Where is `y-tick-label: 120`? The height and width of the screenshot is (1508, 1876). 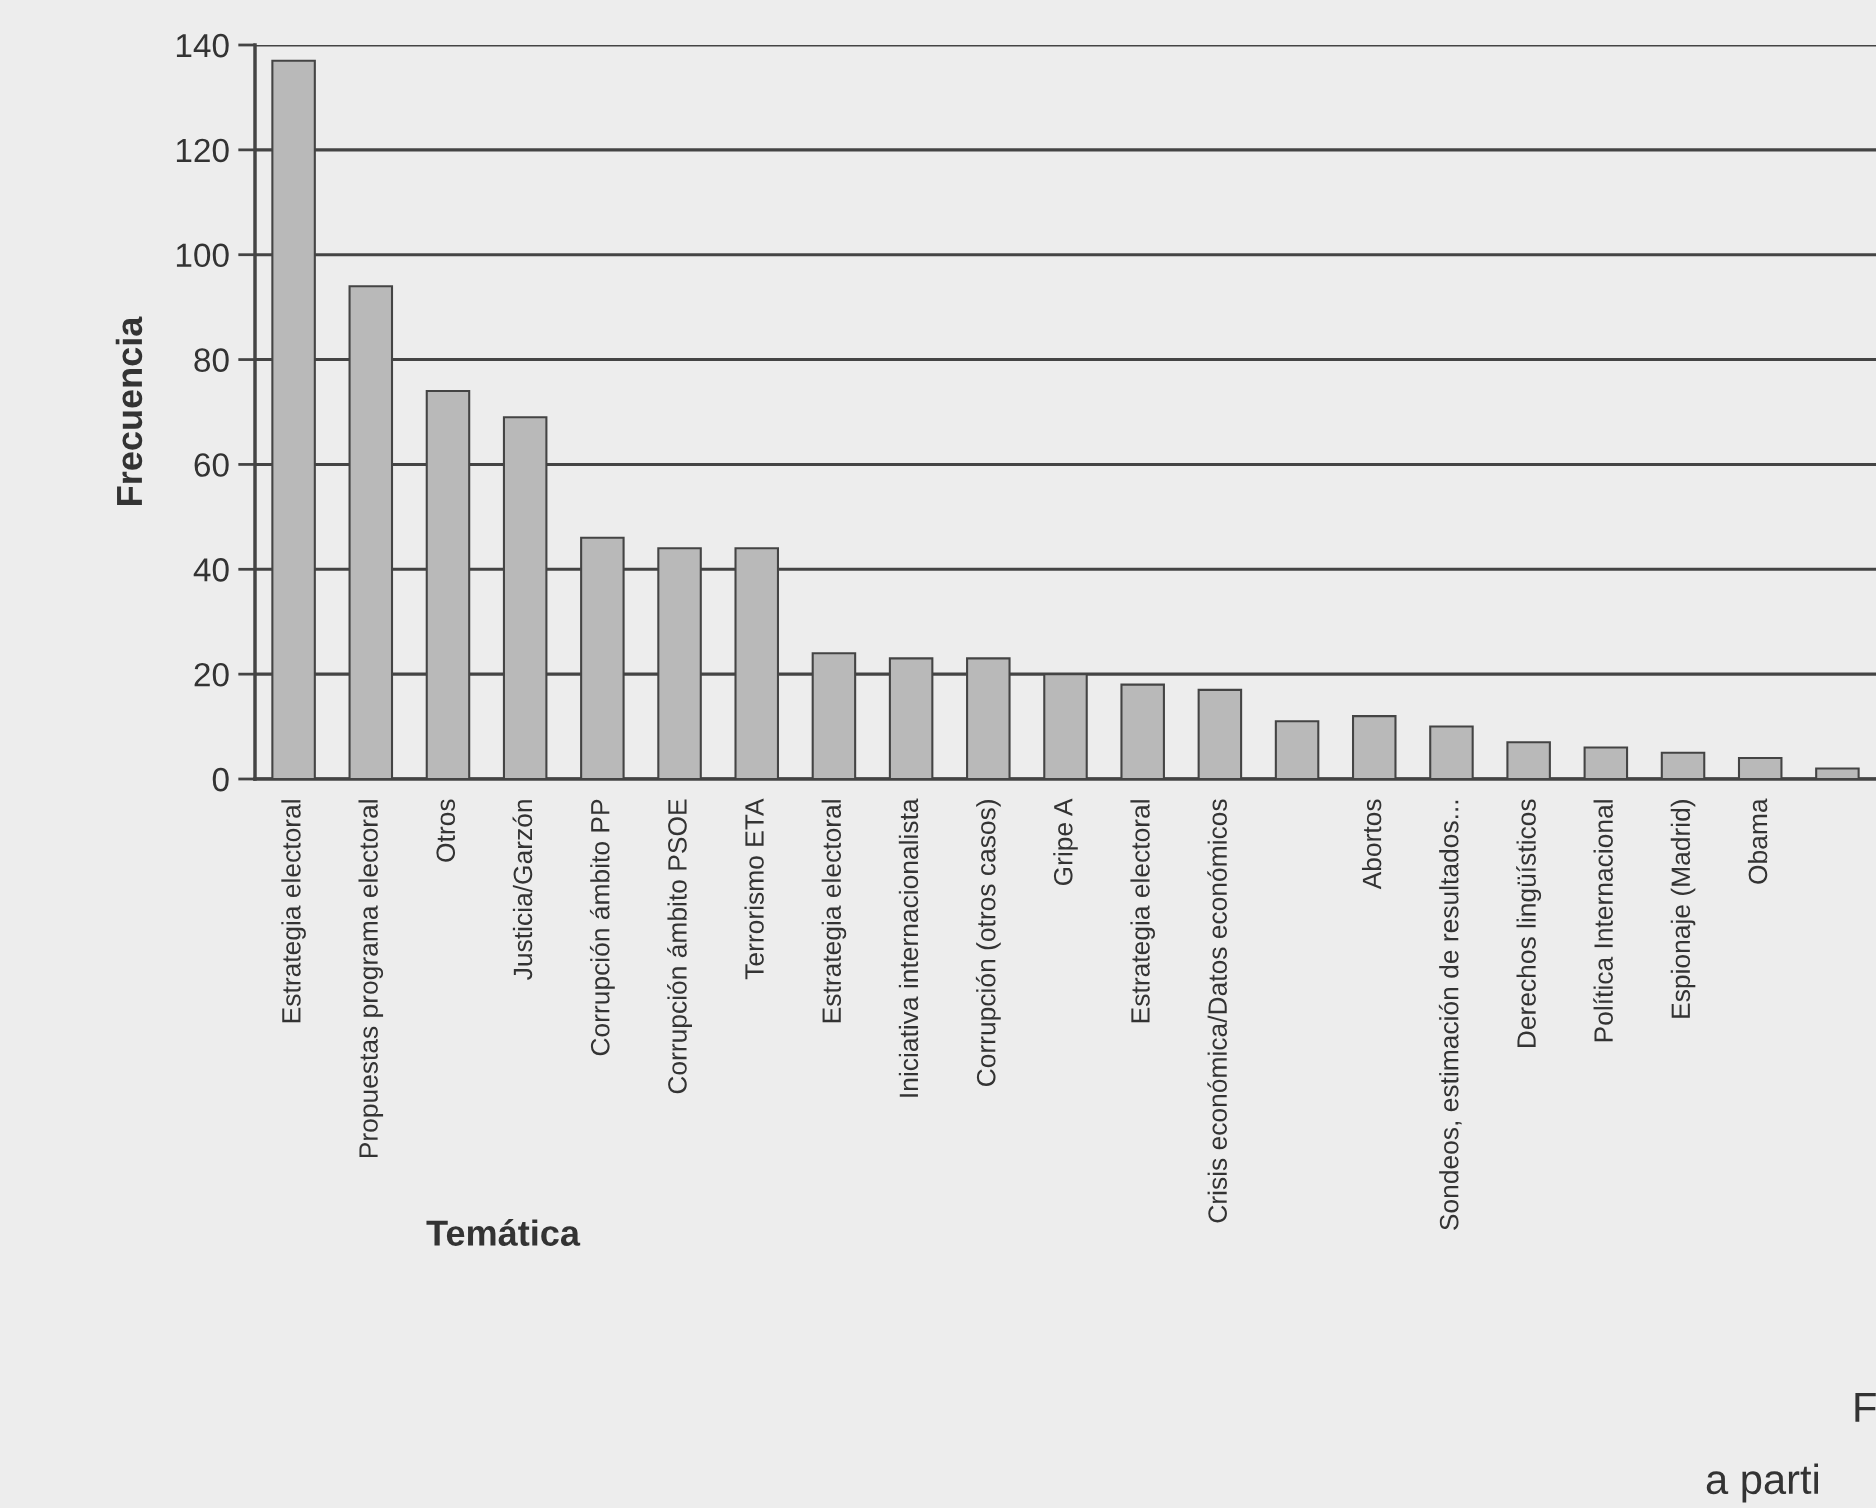
y-tick-label: 120 is located at coordinates (202, 150).